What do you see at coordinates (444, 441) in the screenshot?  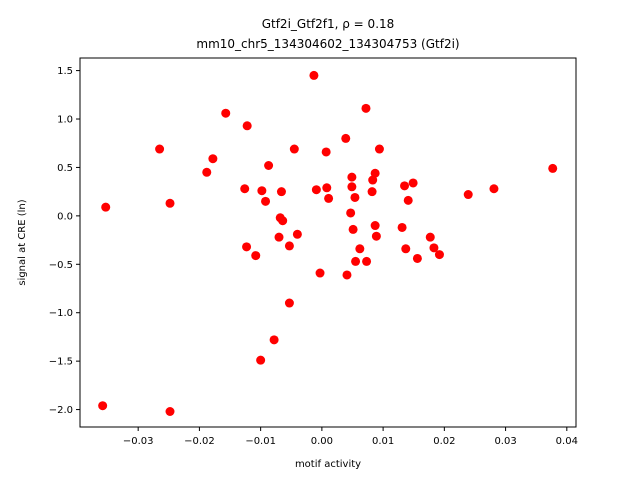 I see `x-tick-label: 0.02` at bounding box center [444, 441].